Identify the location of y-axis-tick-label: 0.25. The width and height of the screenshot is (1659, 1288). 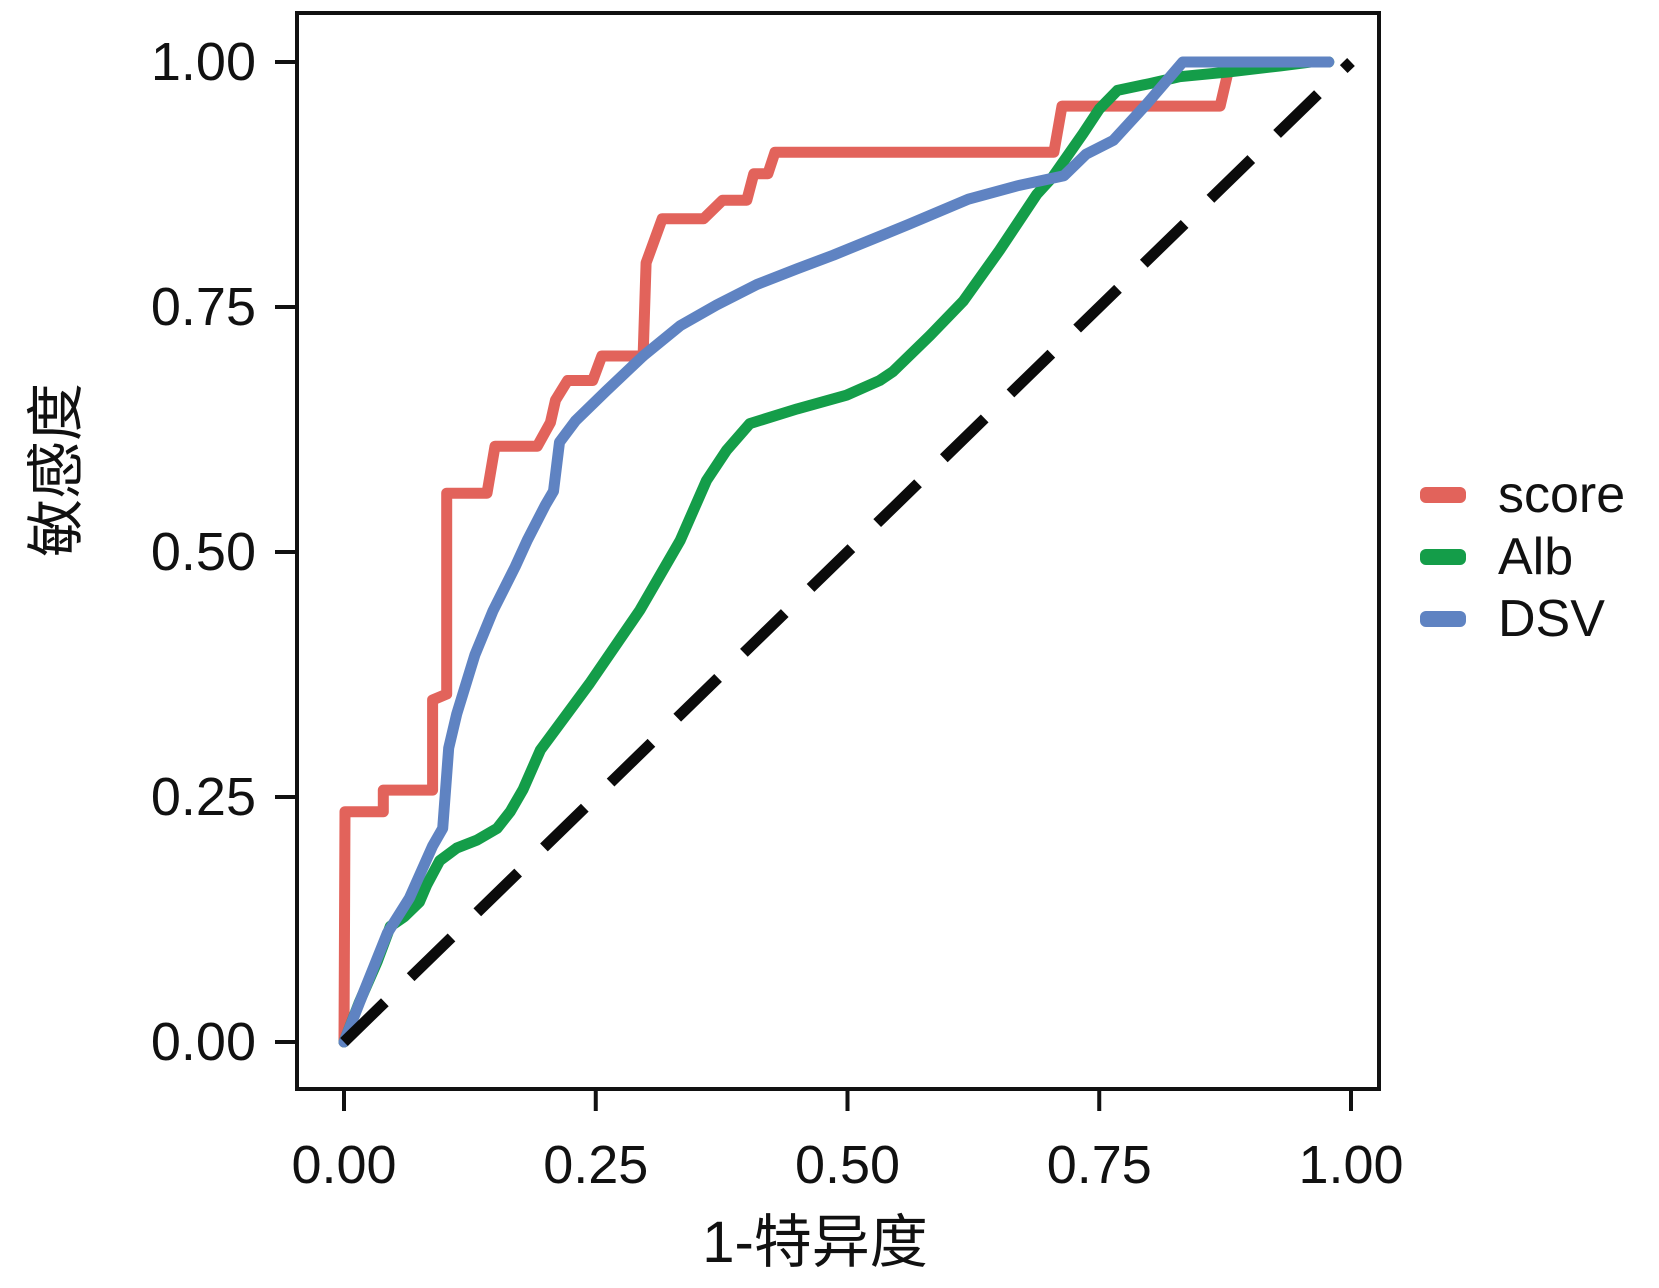
(203, 797).